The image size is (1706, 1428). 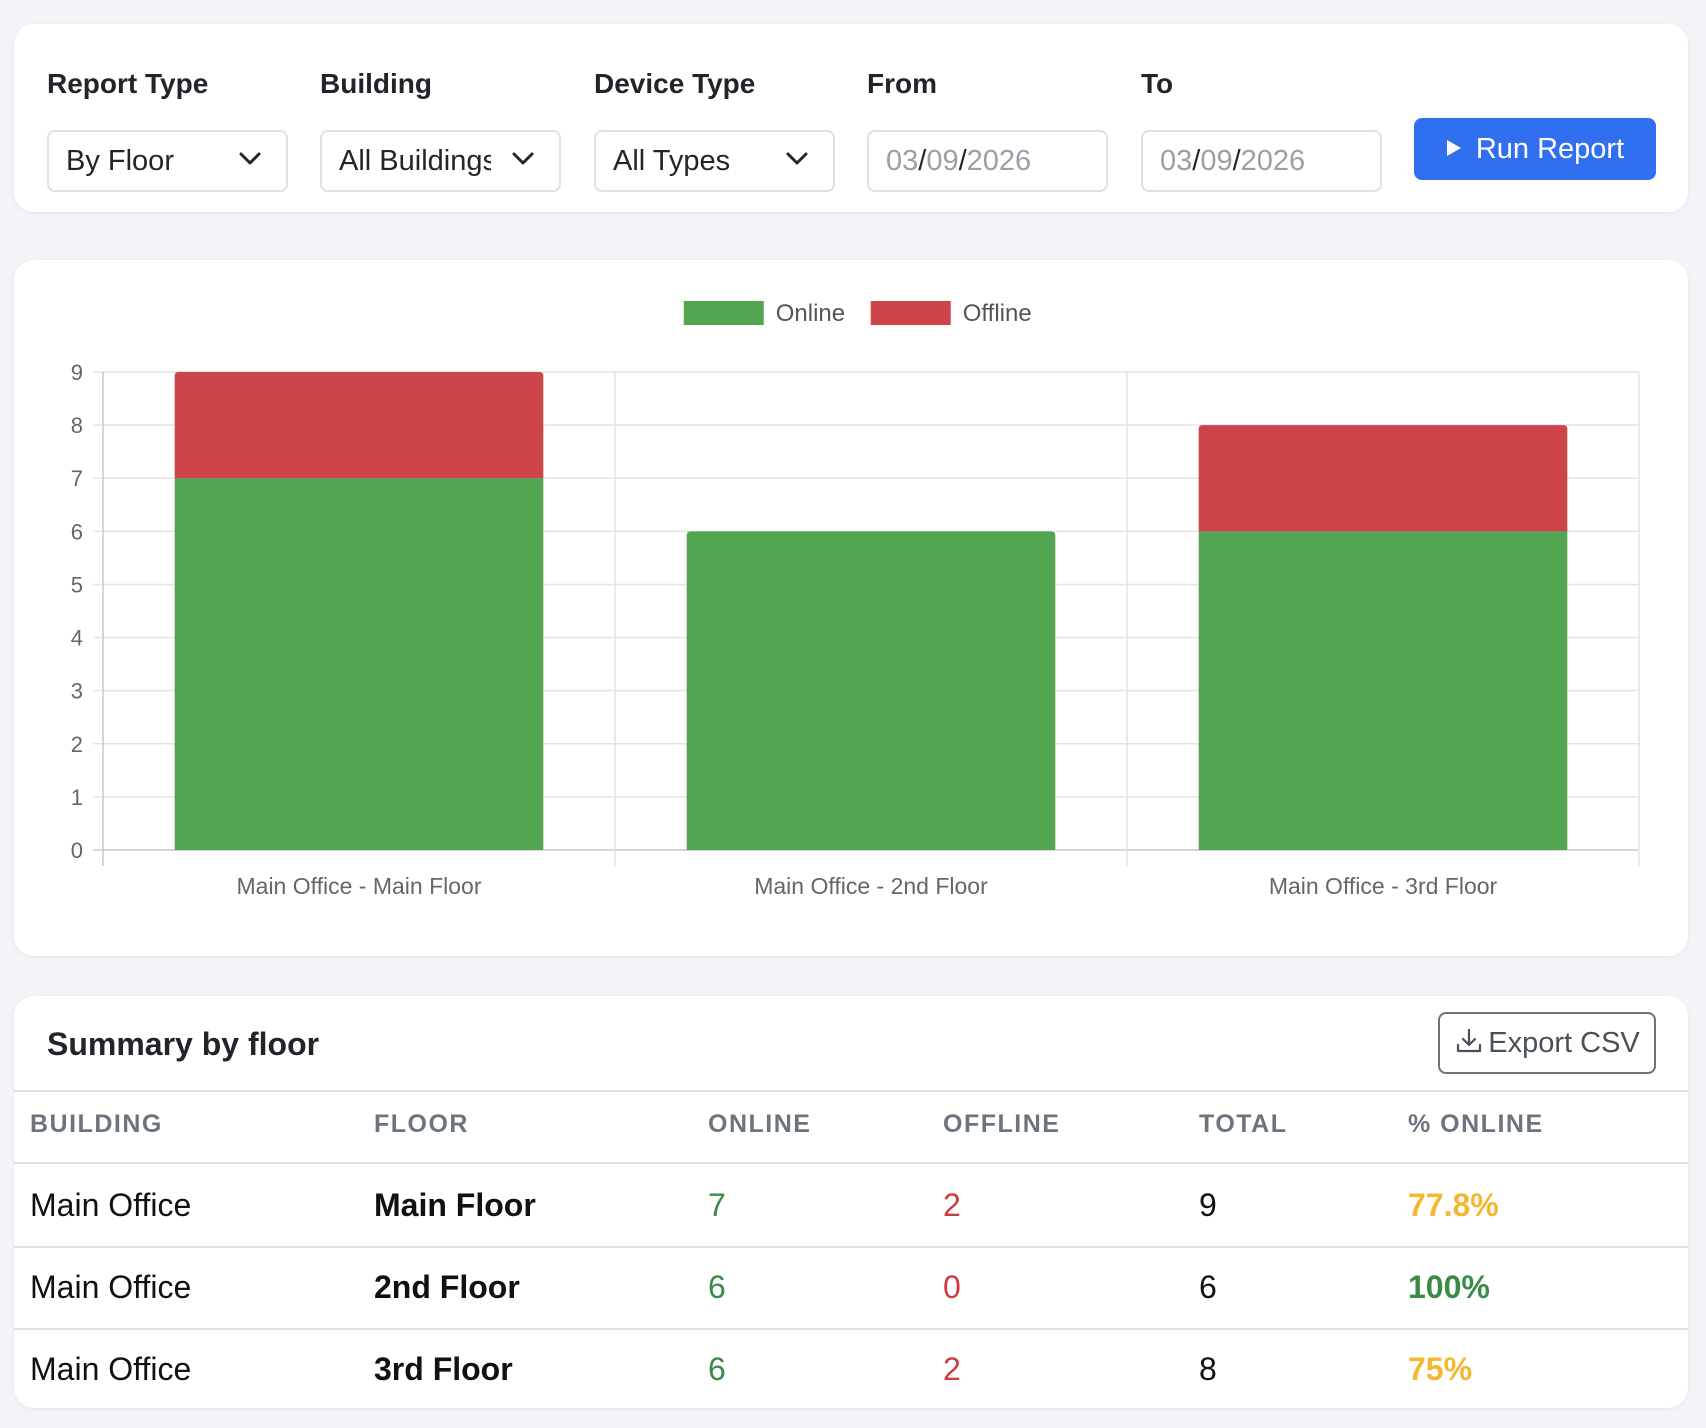 What do you see at coordinates (77, 478) in the screenshot?
I see `y-tick-label: 7` at bounding box center [77, 478].